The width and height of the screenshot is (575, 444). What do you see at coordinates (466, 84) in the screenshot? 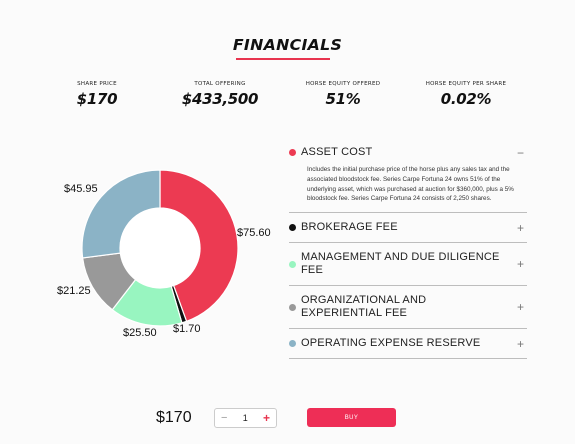
I see `stat-label: HORSE EQUITY PER SHARE` at bounding box center [466, 84].